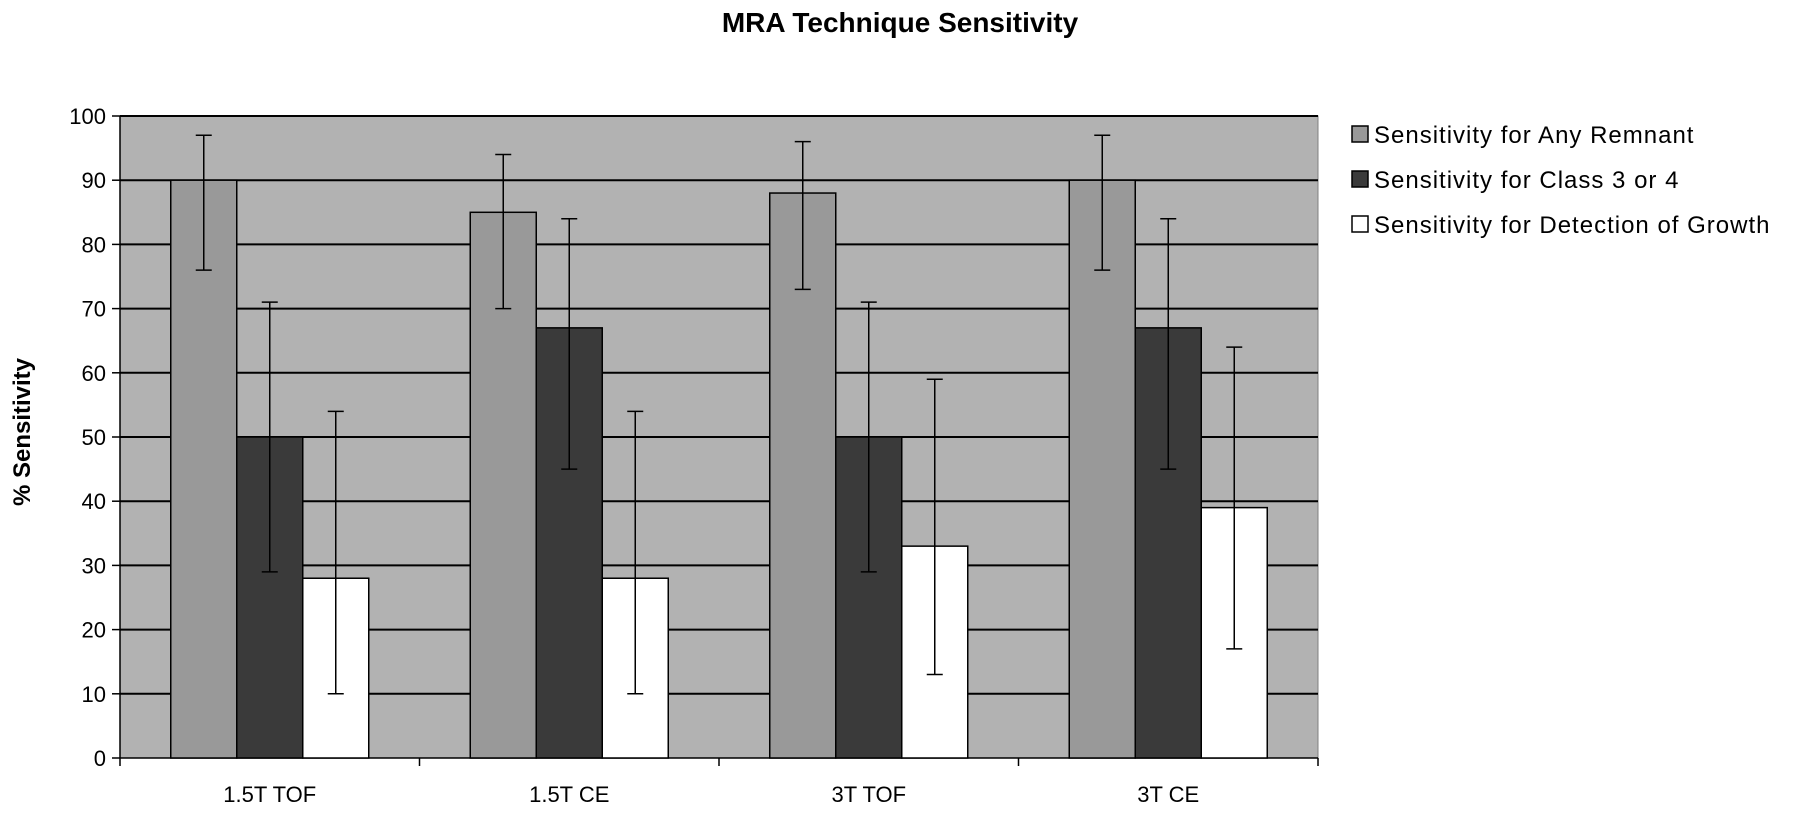  What do you see at coordinates (94, 437) in the screenshot?
I see `y-tick-label: 50` at bounding box center [94, 437].